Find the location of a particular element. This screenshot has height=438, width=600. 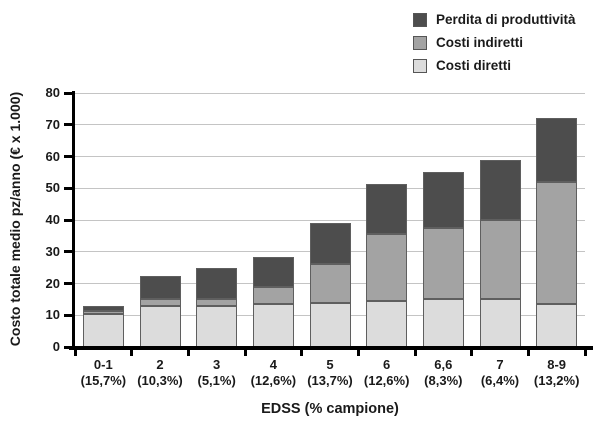

y-tick-label: 20 is located at coordinates (52, 283).